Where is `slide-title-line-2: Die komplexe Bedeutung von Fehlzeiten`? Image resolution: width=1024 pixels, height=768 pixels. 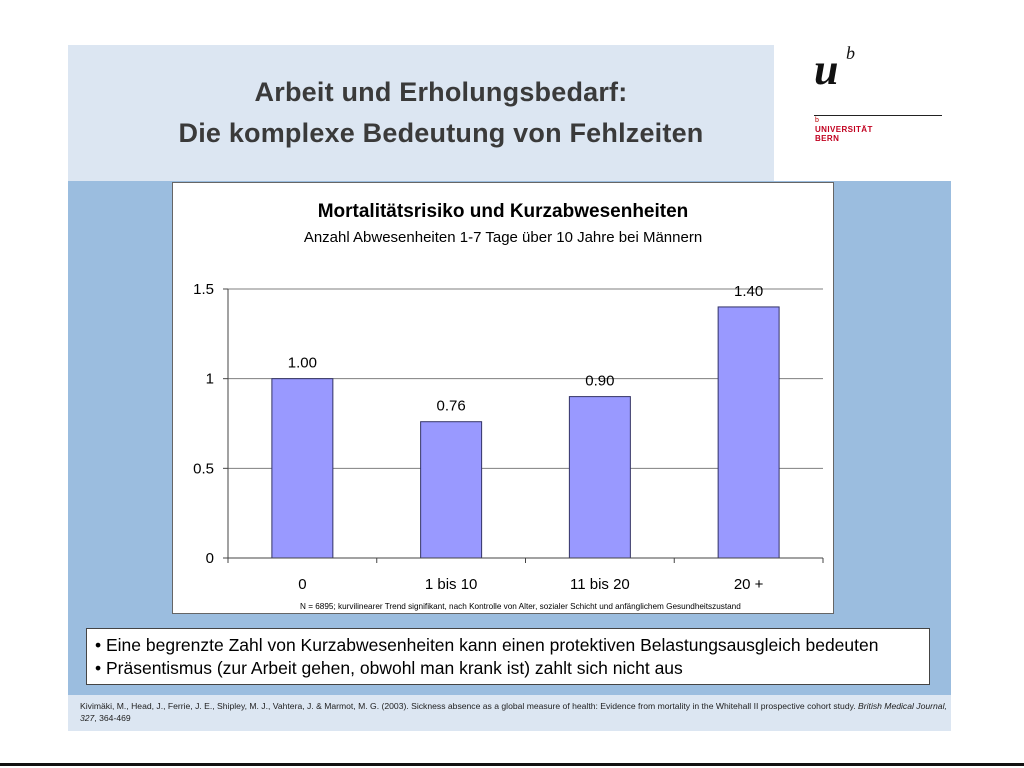 slide-title-line-2: Die komplexe Bedeutung von Fehlzeiten is located at coordinates (441, 133).